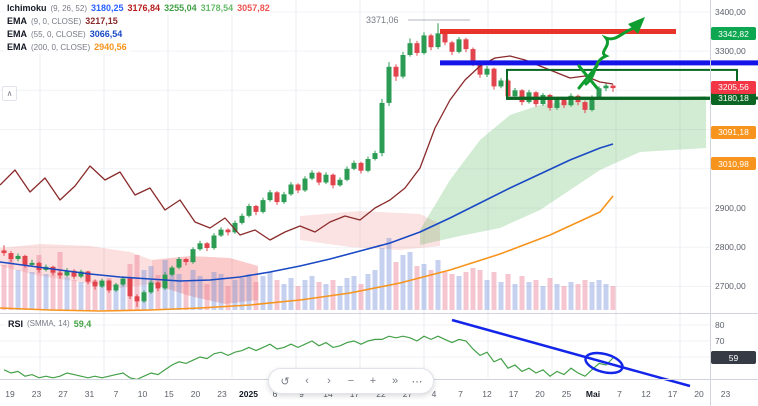  I want to click on indicator-value: 3217,15, so click(101, 21).